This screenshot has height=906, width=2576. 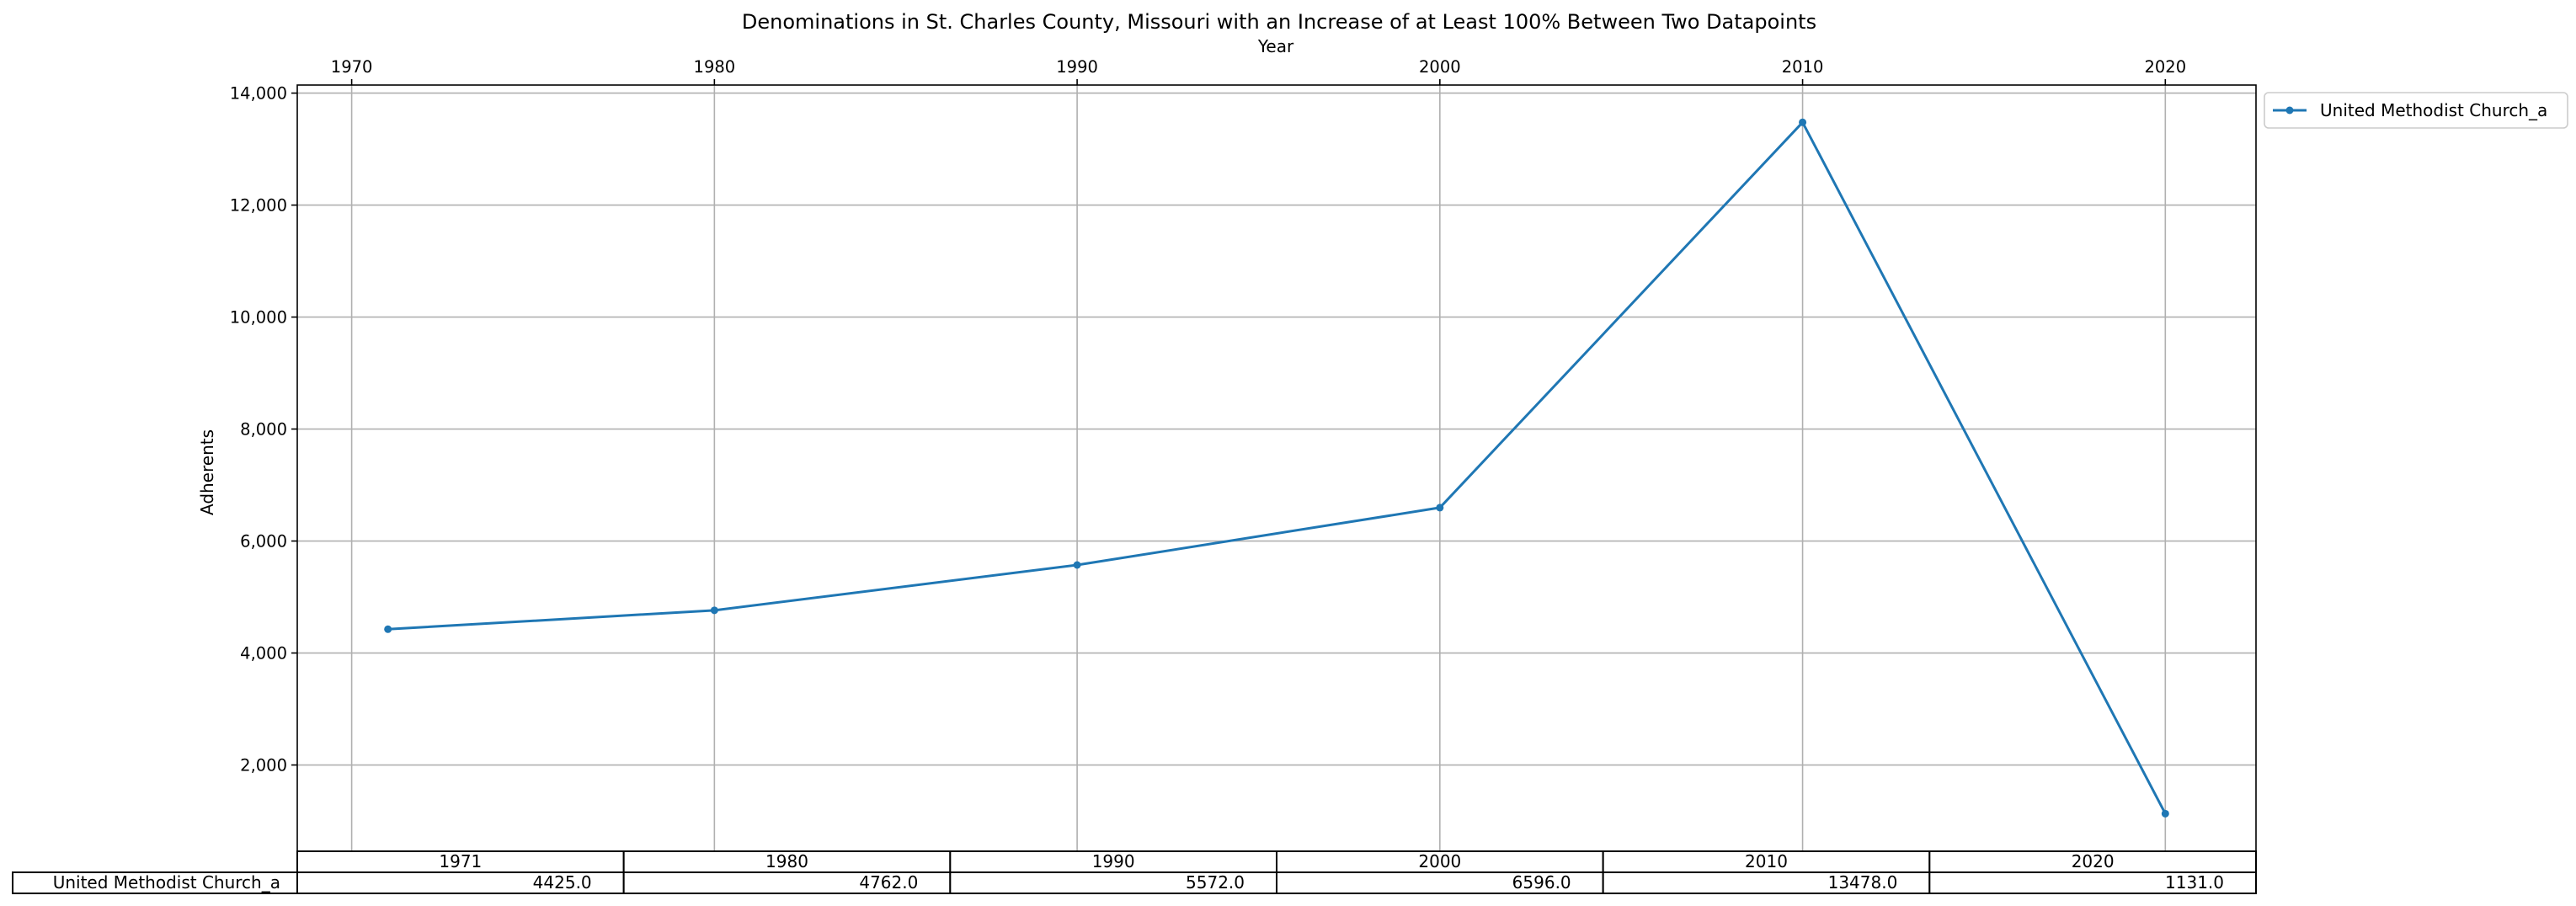 I want to click on x-tick-label: 2010, so click(x=1803, y=67).